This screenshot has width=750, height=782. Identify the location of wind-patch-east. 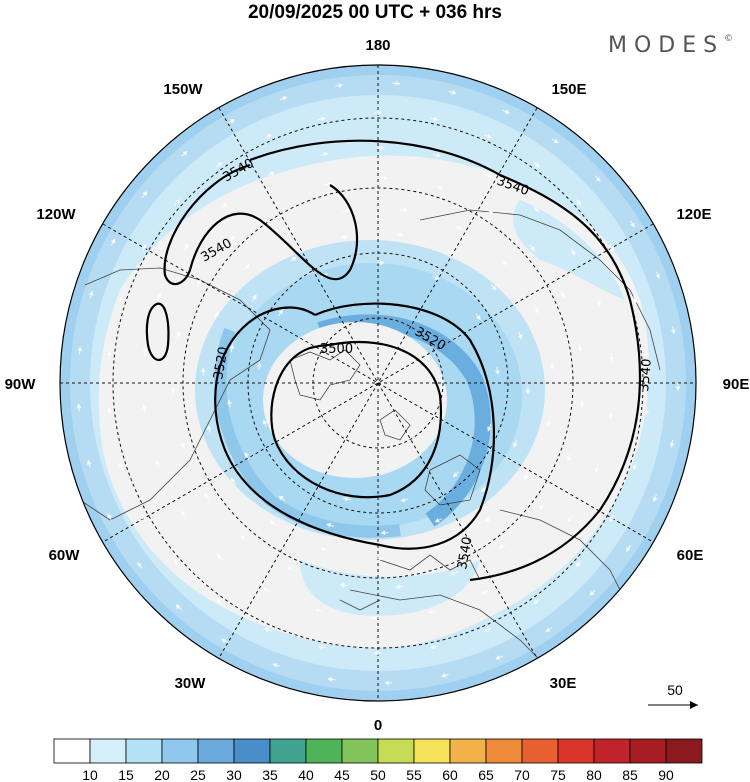
(568, 250).